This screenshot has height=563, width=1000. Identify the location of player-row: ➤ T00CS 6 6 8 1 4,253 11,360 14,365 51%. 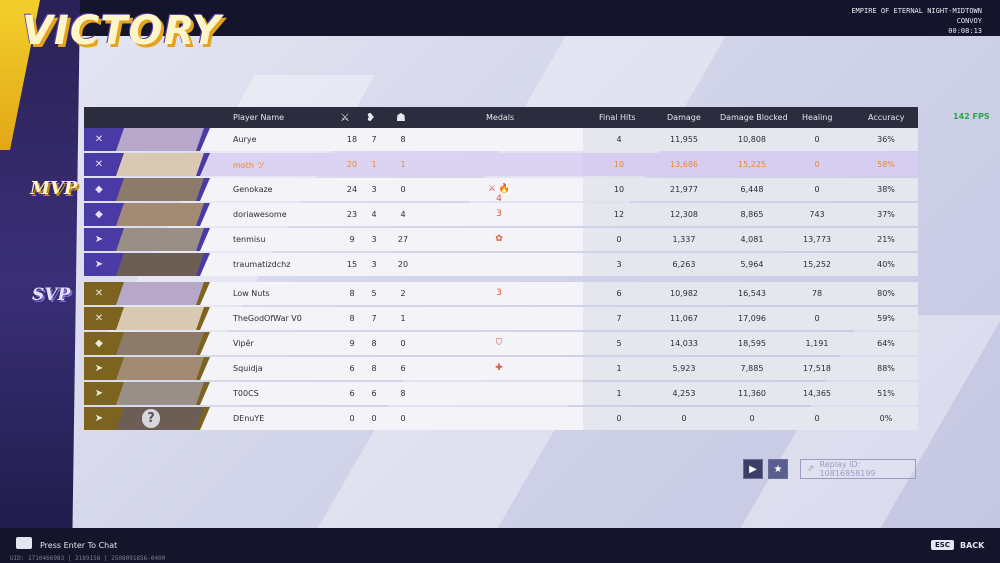
(501, 393).